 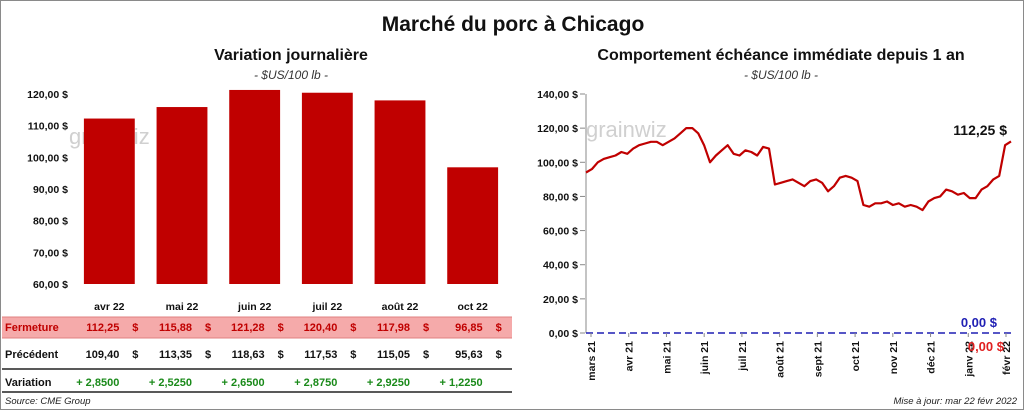 What do you see at coordinates (182, 307) in the screenshot?
I see `bar-x-tick-label: mai 22` at bounding box center [182, 307].